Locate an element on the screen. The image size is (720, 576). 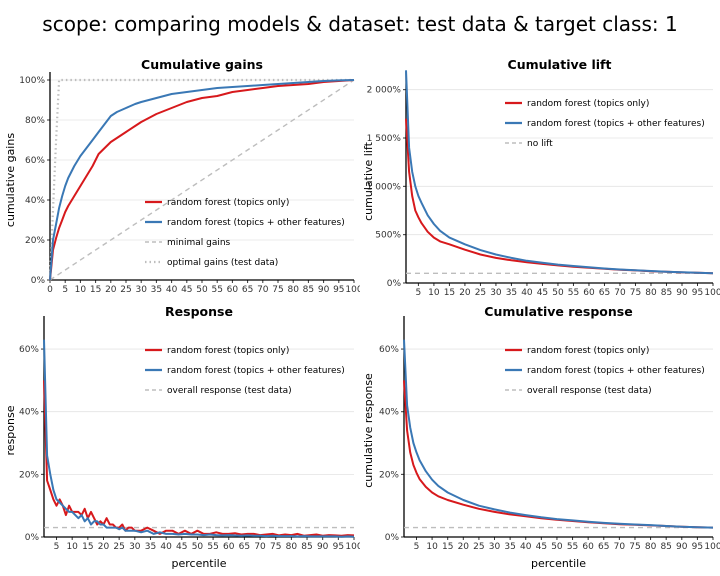
y-axis-label: cumulative gains is located at coordinates (10, 180).